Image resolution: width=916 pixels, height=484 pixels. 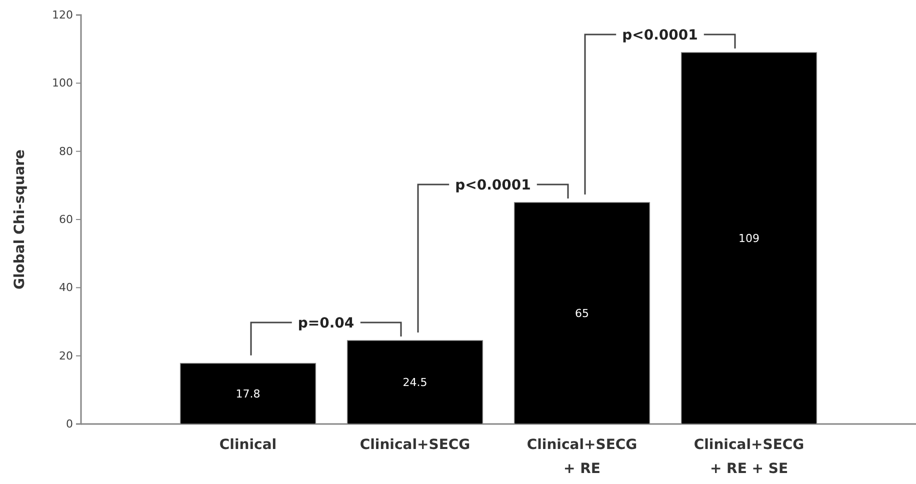 I want to click on x-tick-label: Clinical+SECG + RE, so click(x=582, y=457).